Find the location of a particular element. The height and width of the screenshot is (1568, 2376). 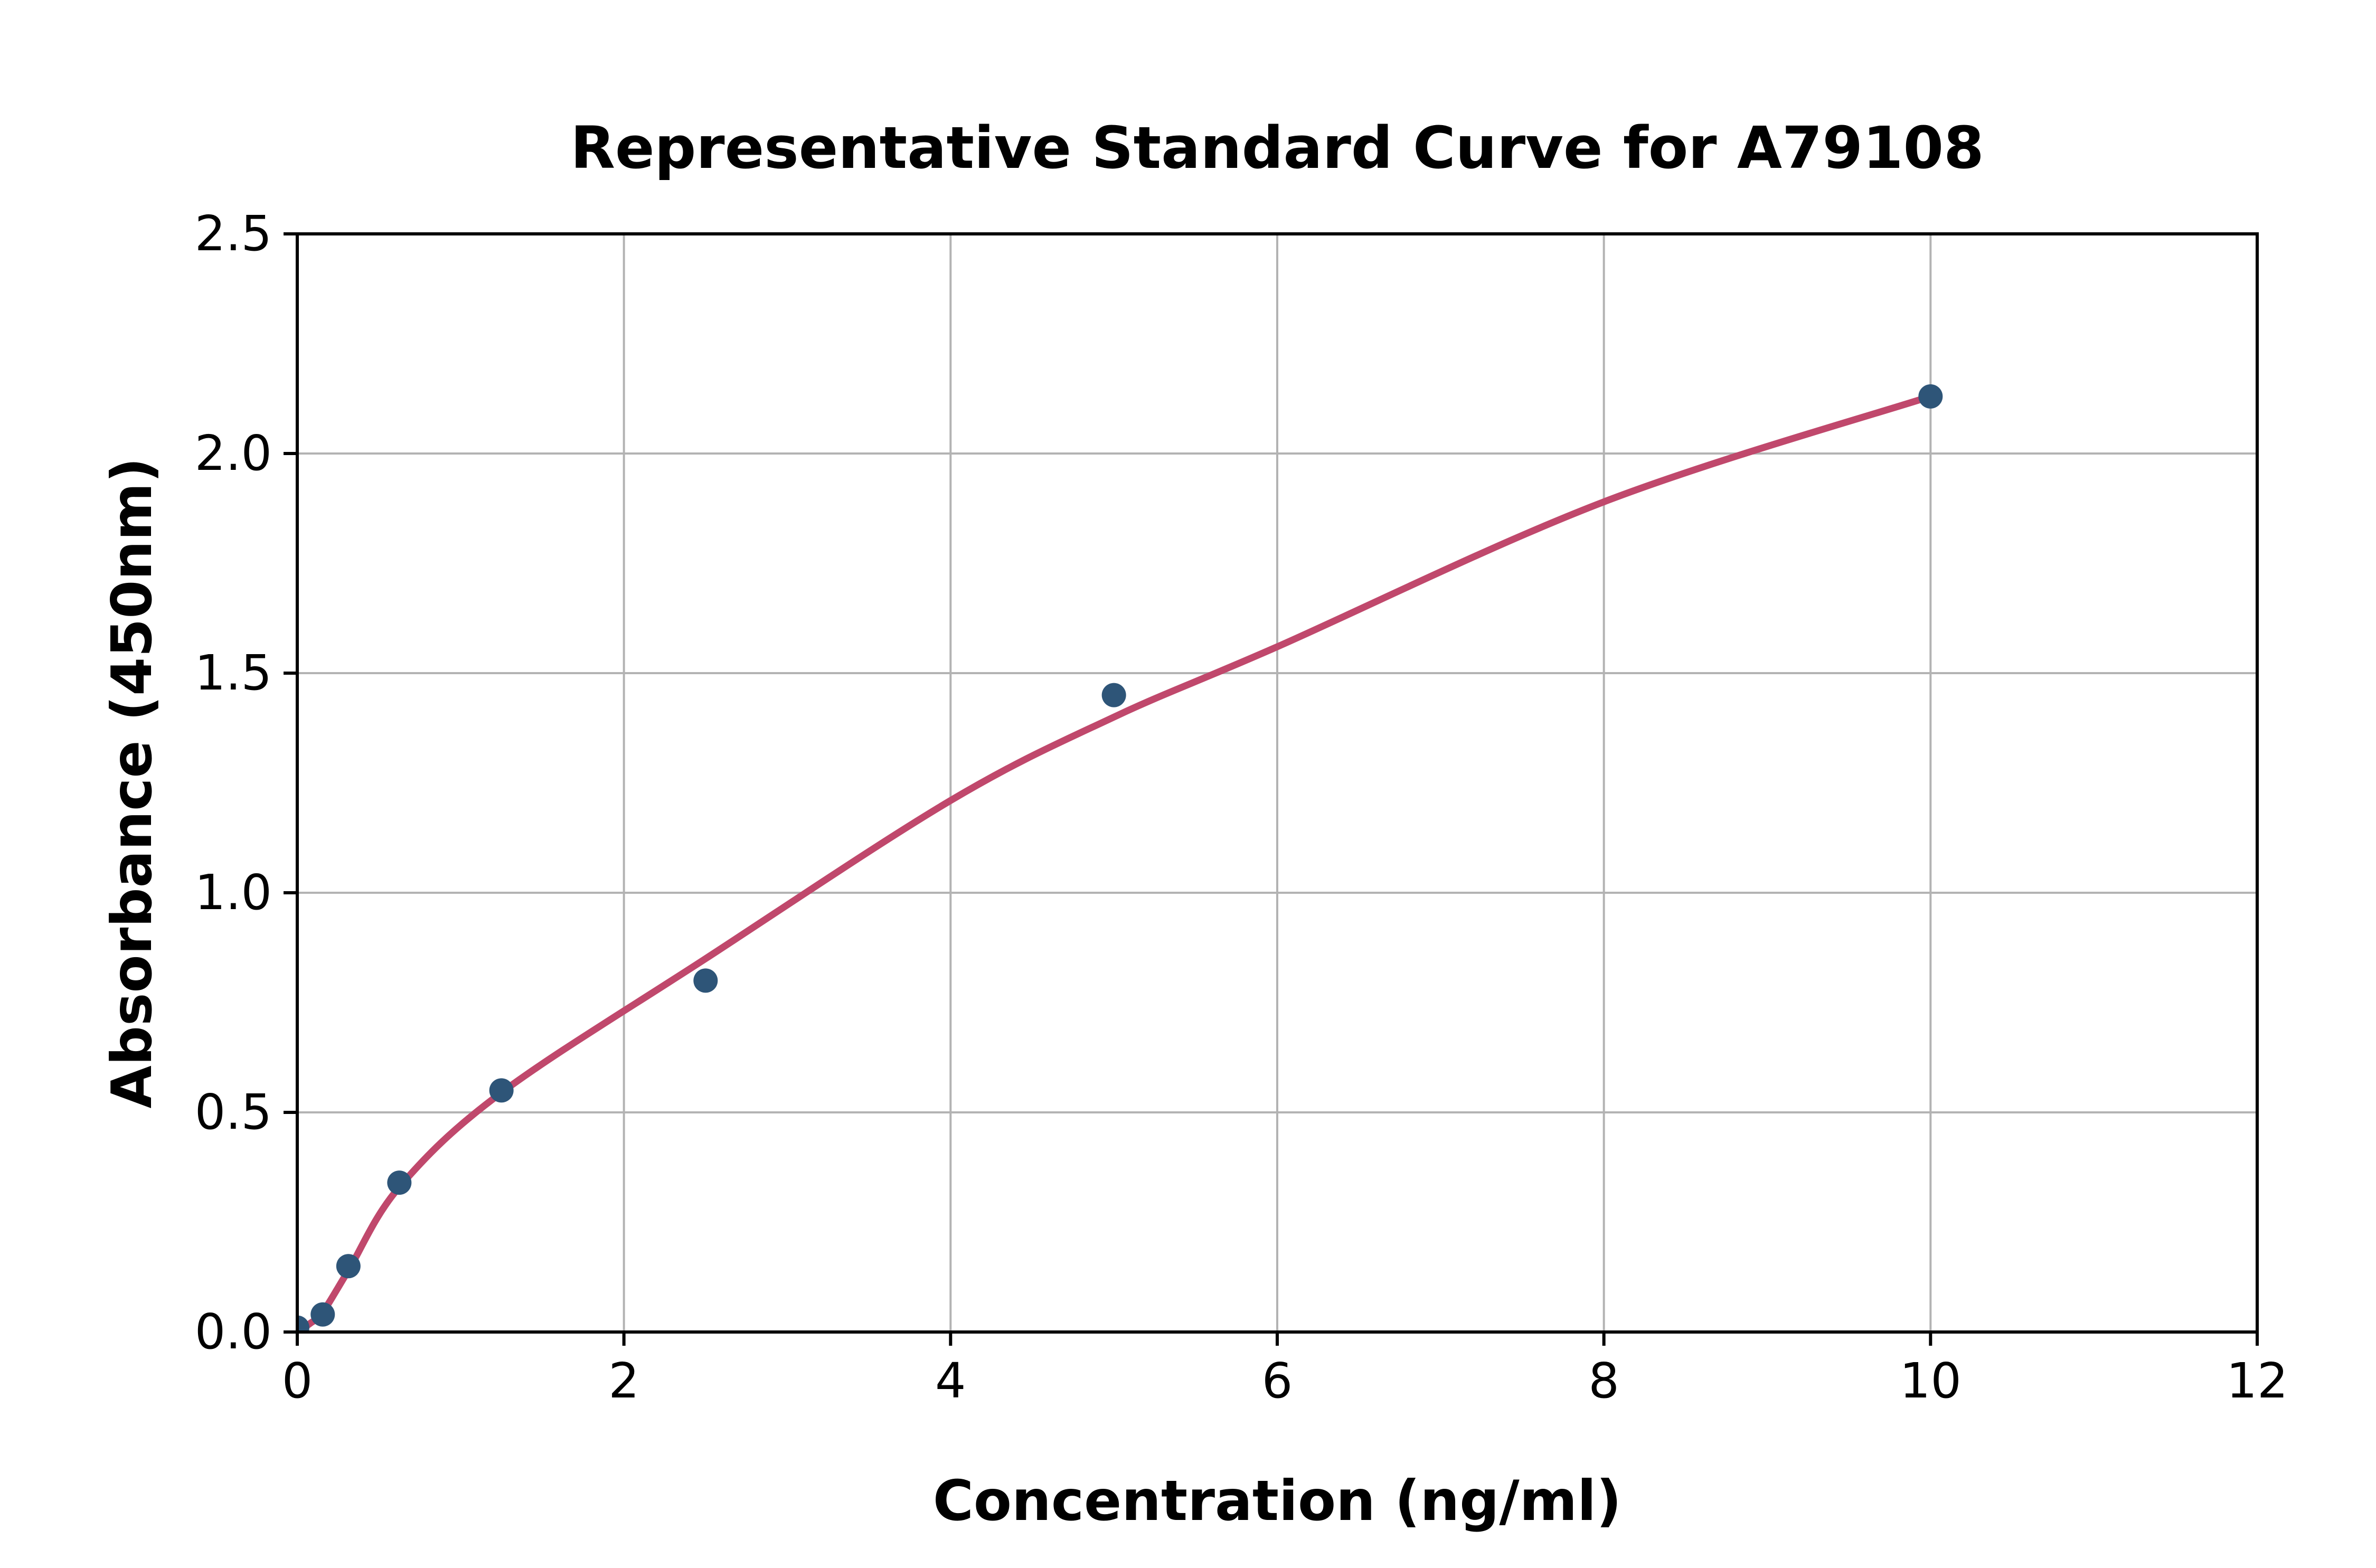

x-tick-label: 12 is located at coordinates (2257, 1381).